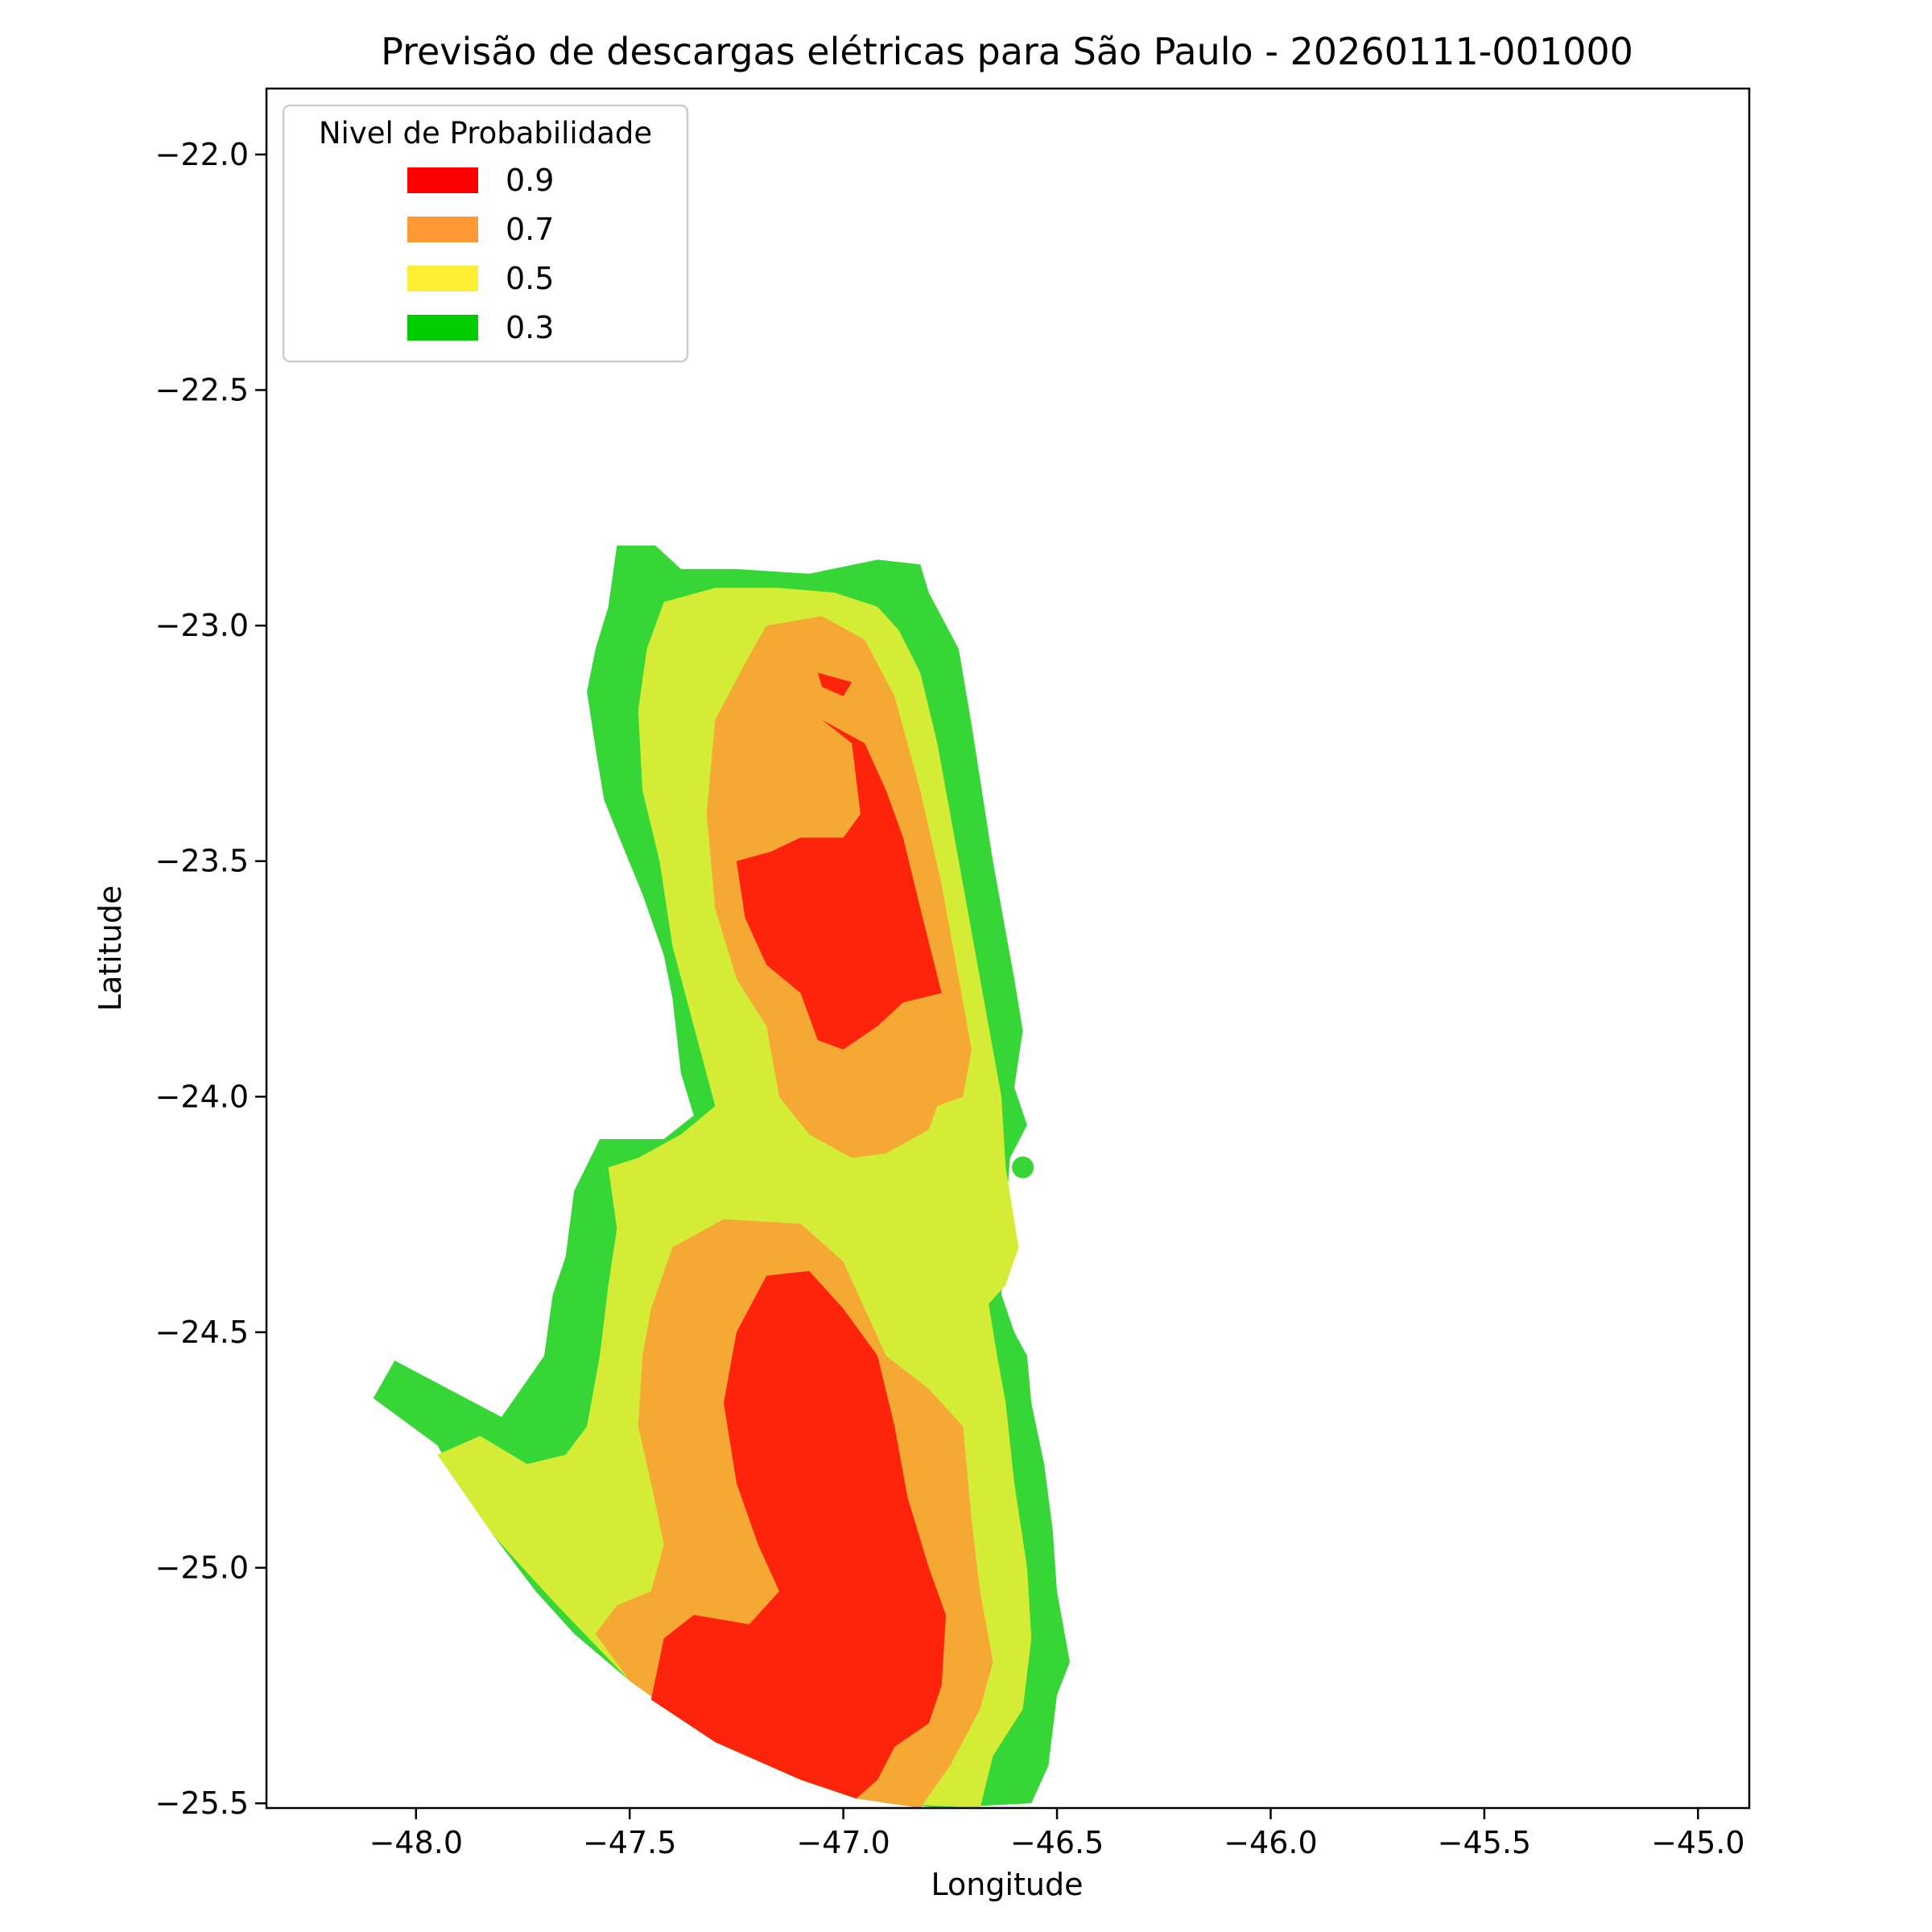  I want to click on x-tick-label: −47.0, so click(843, 1842).